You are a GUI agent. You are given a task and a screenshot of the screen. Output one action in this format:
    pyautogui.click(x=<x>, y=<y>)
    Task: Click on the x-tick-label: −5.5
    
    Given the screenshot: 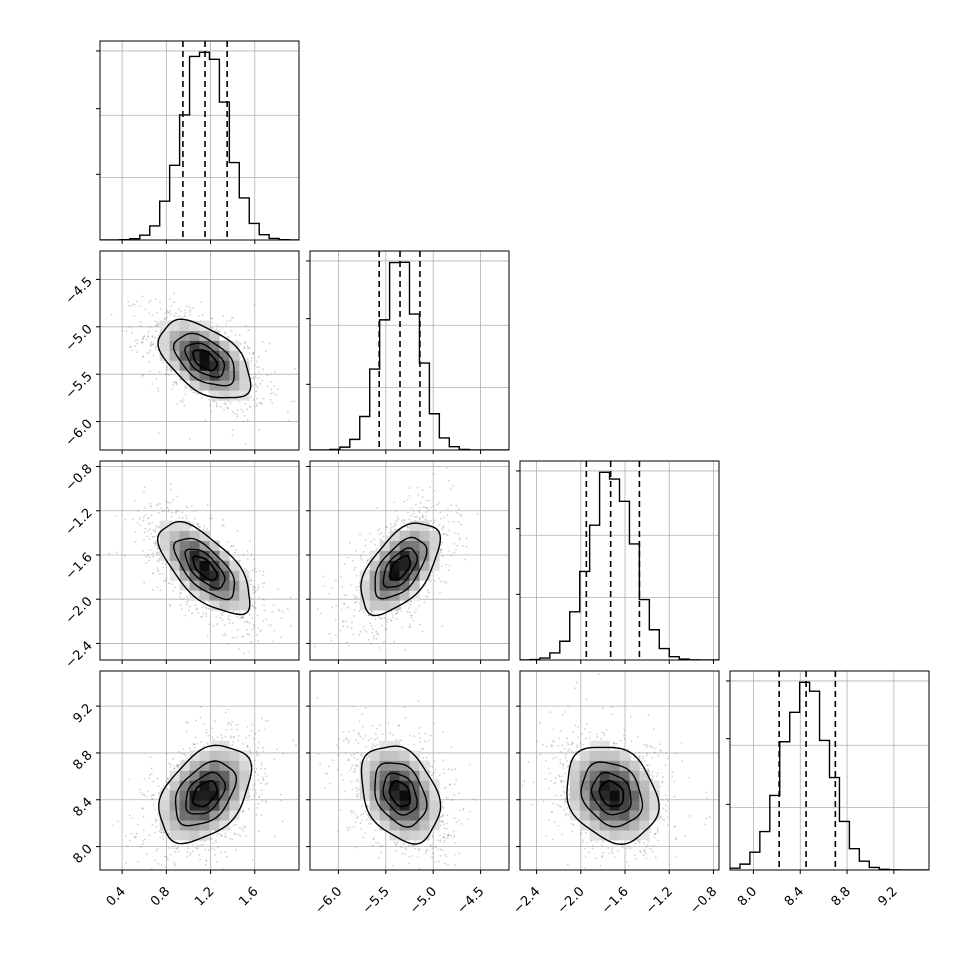 What is the action you would take?
    pyautogui.click(x=376, y=900)
    